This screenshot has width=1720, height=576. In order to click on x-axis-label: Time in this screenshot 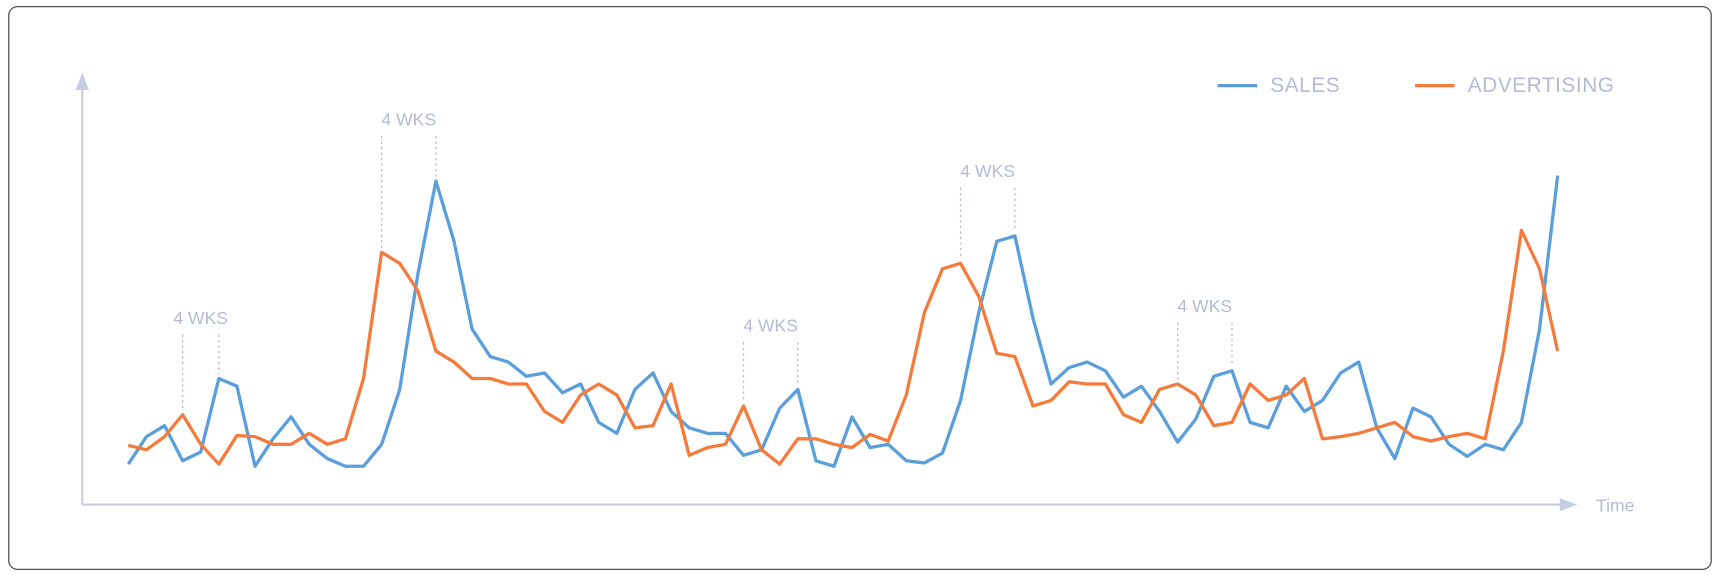, I will do `click(1615, 505)`.